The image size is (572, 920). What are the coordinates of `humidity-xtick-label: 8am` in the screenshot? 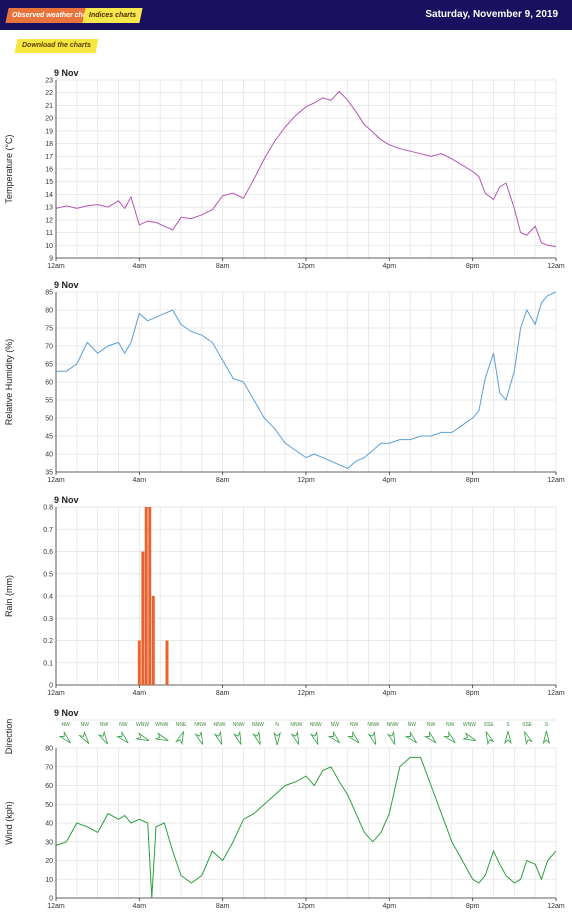 It's located at (223, 480).